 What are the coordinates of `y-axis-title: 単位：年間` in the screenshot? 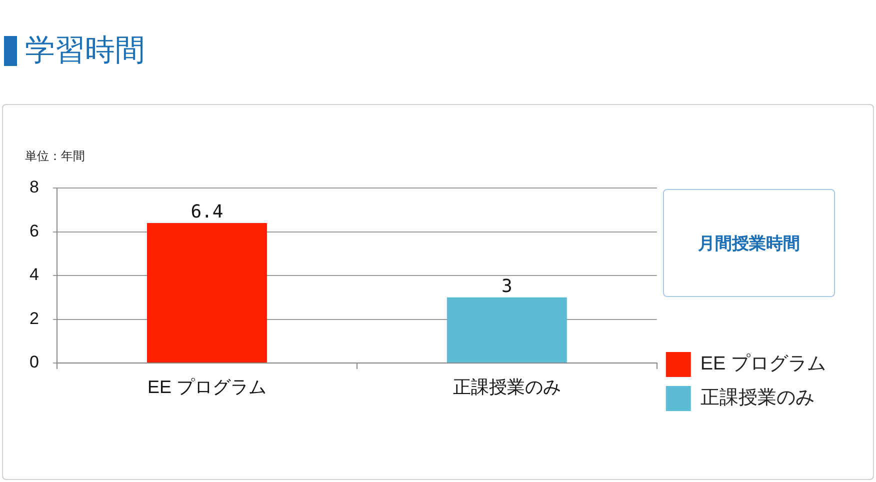 It's located at (55, 156).